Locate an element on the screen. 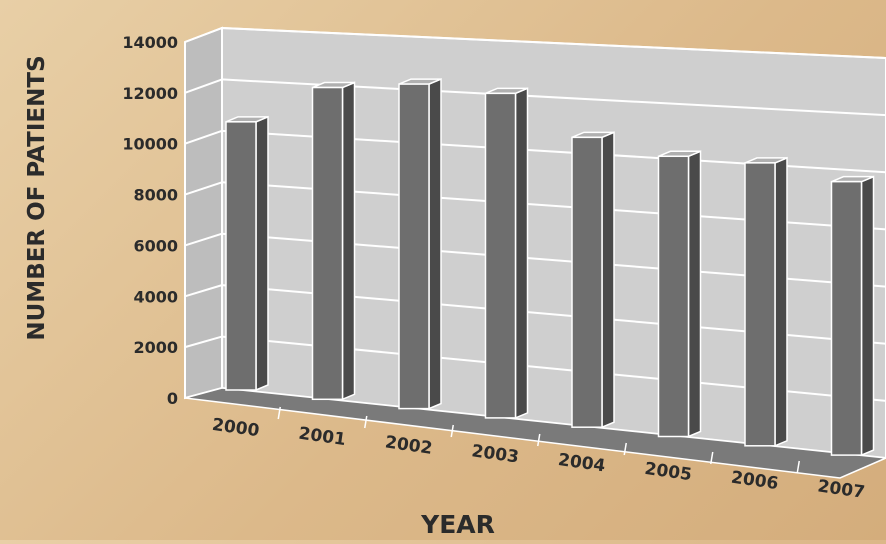 The height and width of the screenshot is (544, 886). y-tick-label: 0 is located at coordinates (172, 398).